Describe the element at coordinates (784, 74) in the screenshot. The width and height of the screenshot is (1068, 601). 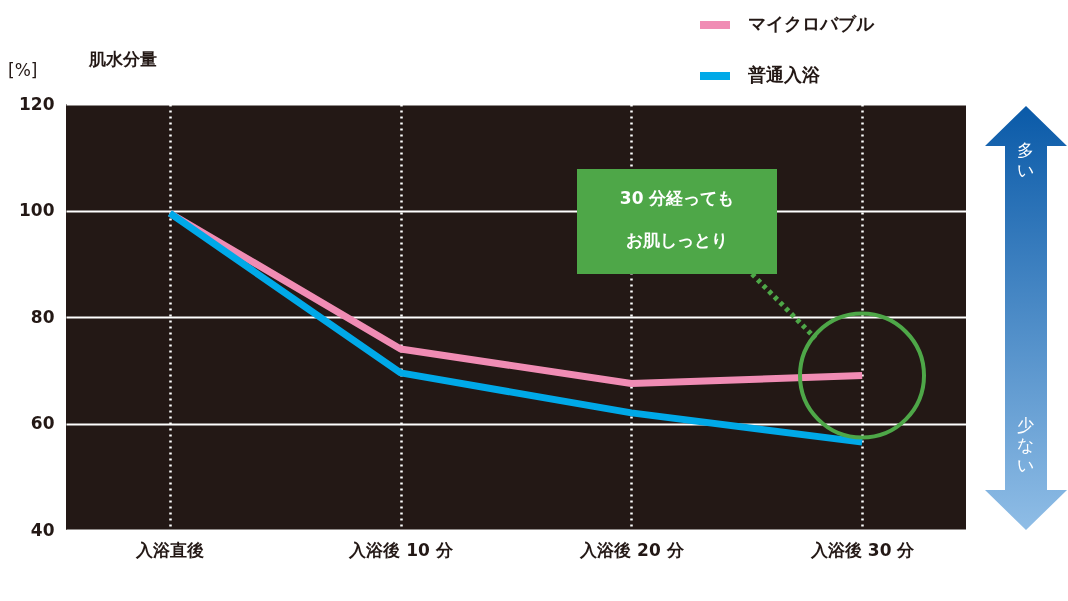
I see `legend-label: 普通入浴` at that location.